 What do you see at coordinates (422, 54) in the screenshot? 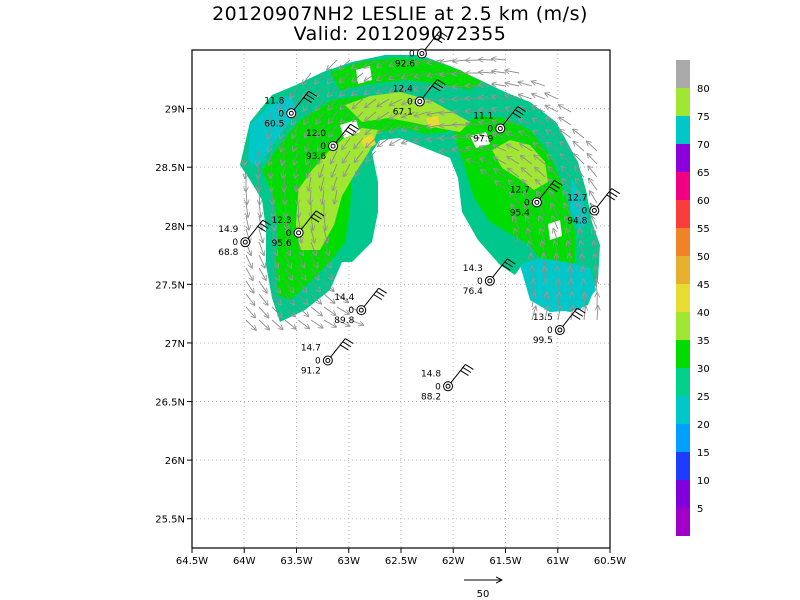
I see `station-circle-inner` at bounding box center [422, 54].